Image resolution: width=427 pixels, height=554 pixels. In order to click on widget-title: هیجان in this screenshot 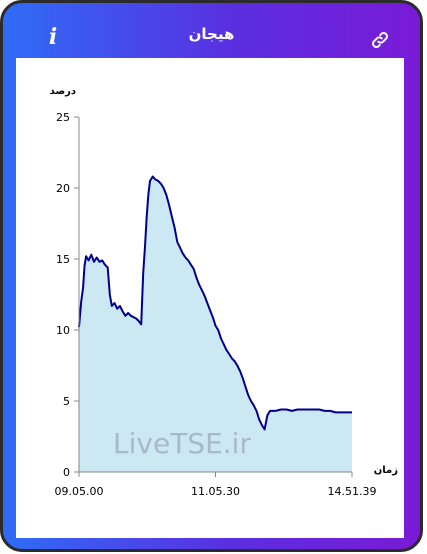, I will do `click(211, 34)`.